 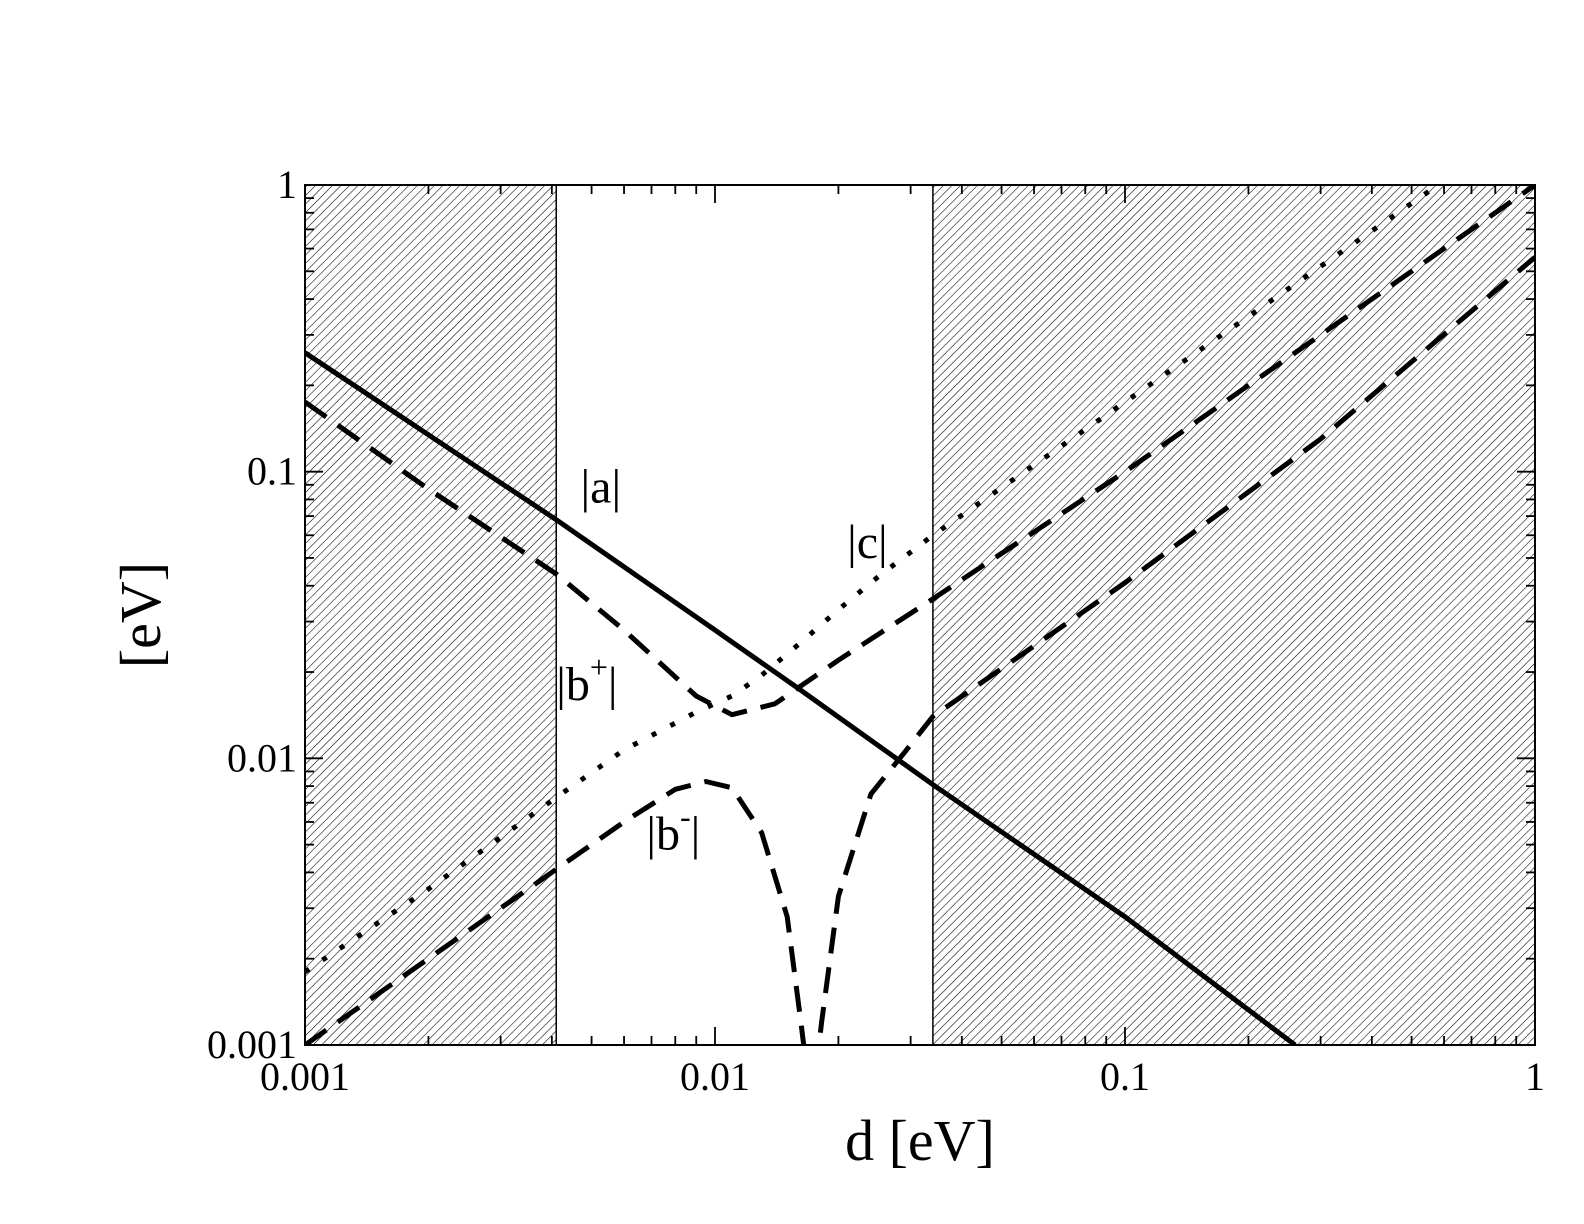 I want to click on x-tick-label: 1, so click(x=1535, y=1076).